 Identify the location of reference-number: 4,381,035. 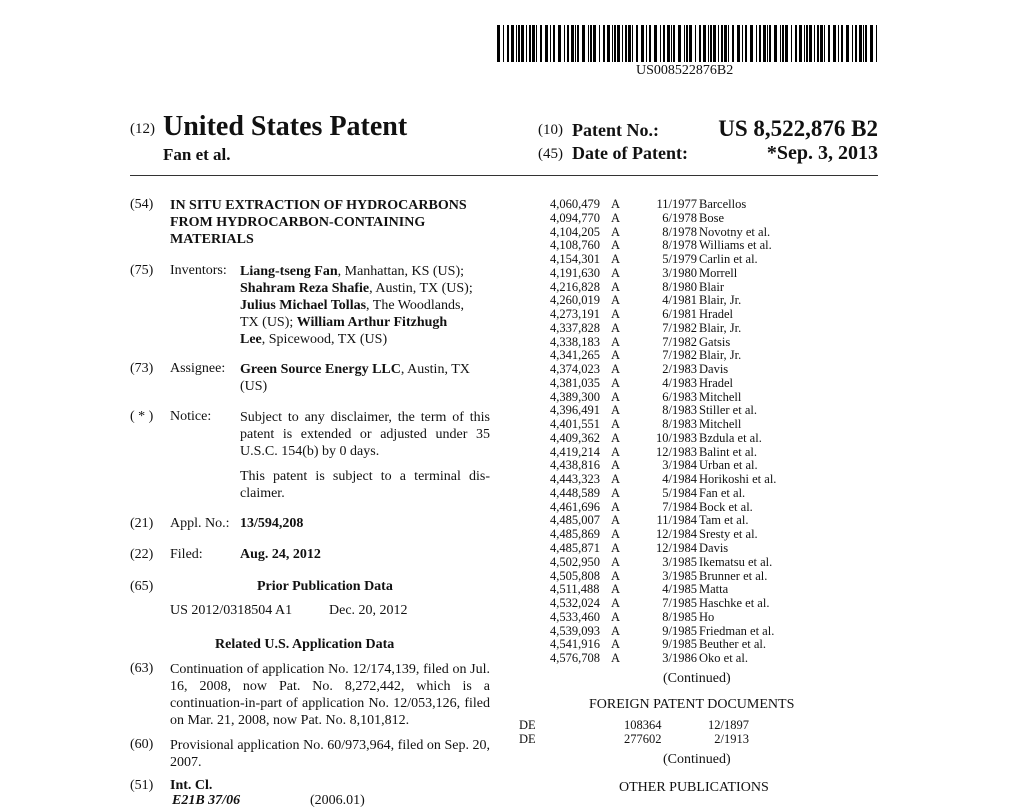
(575, 382).